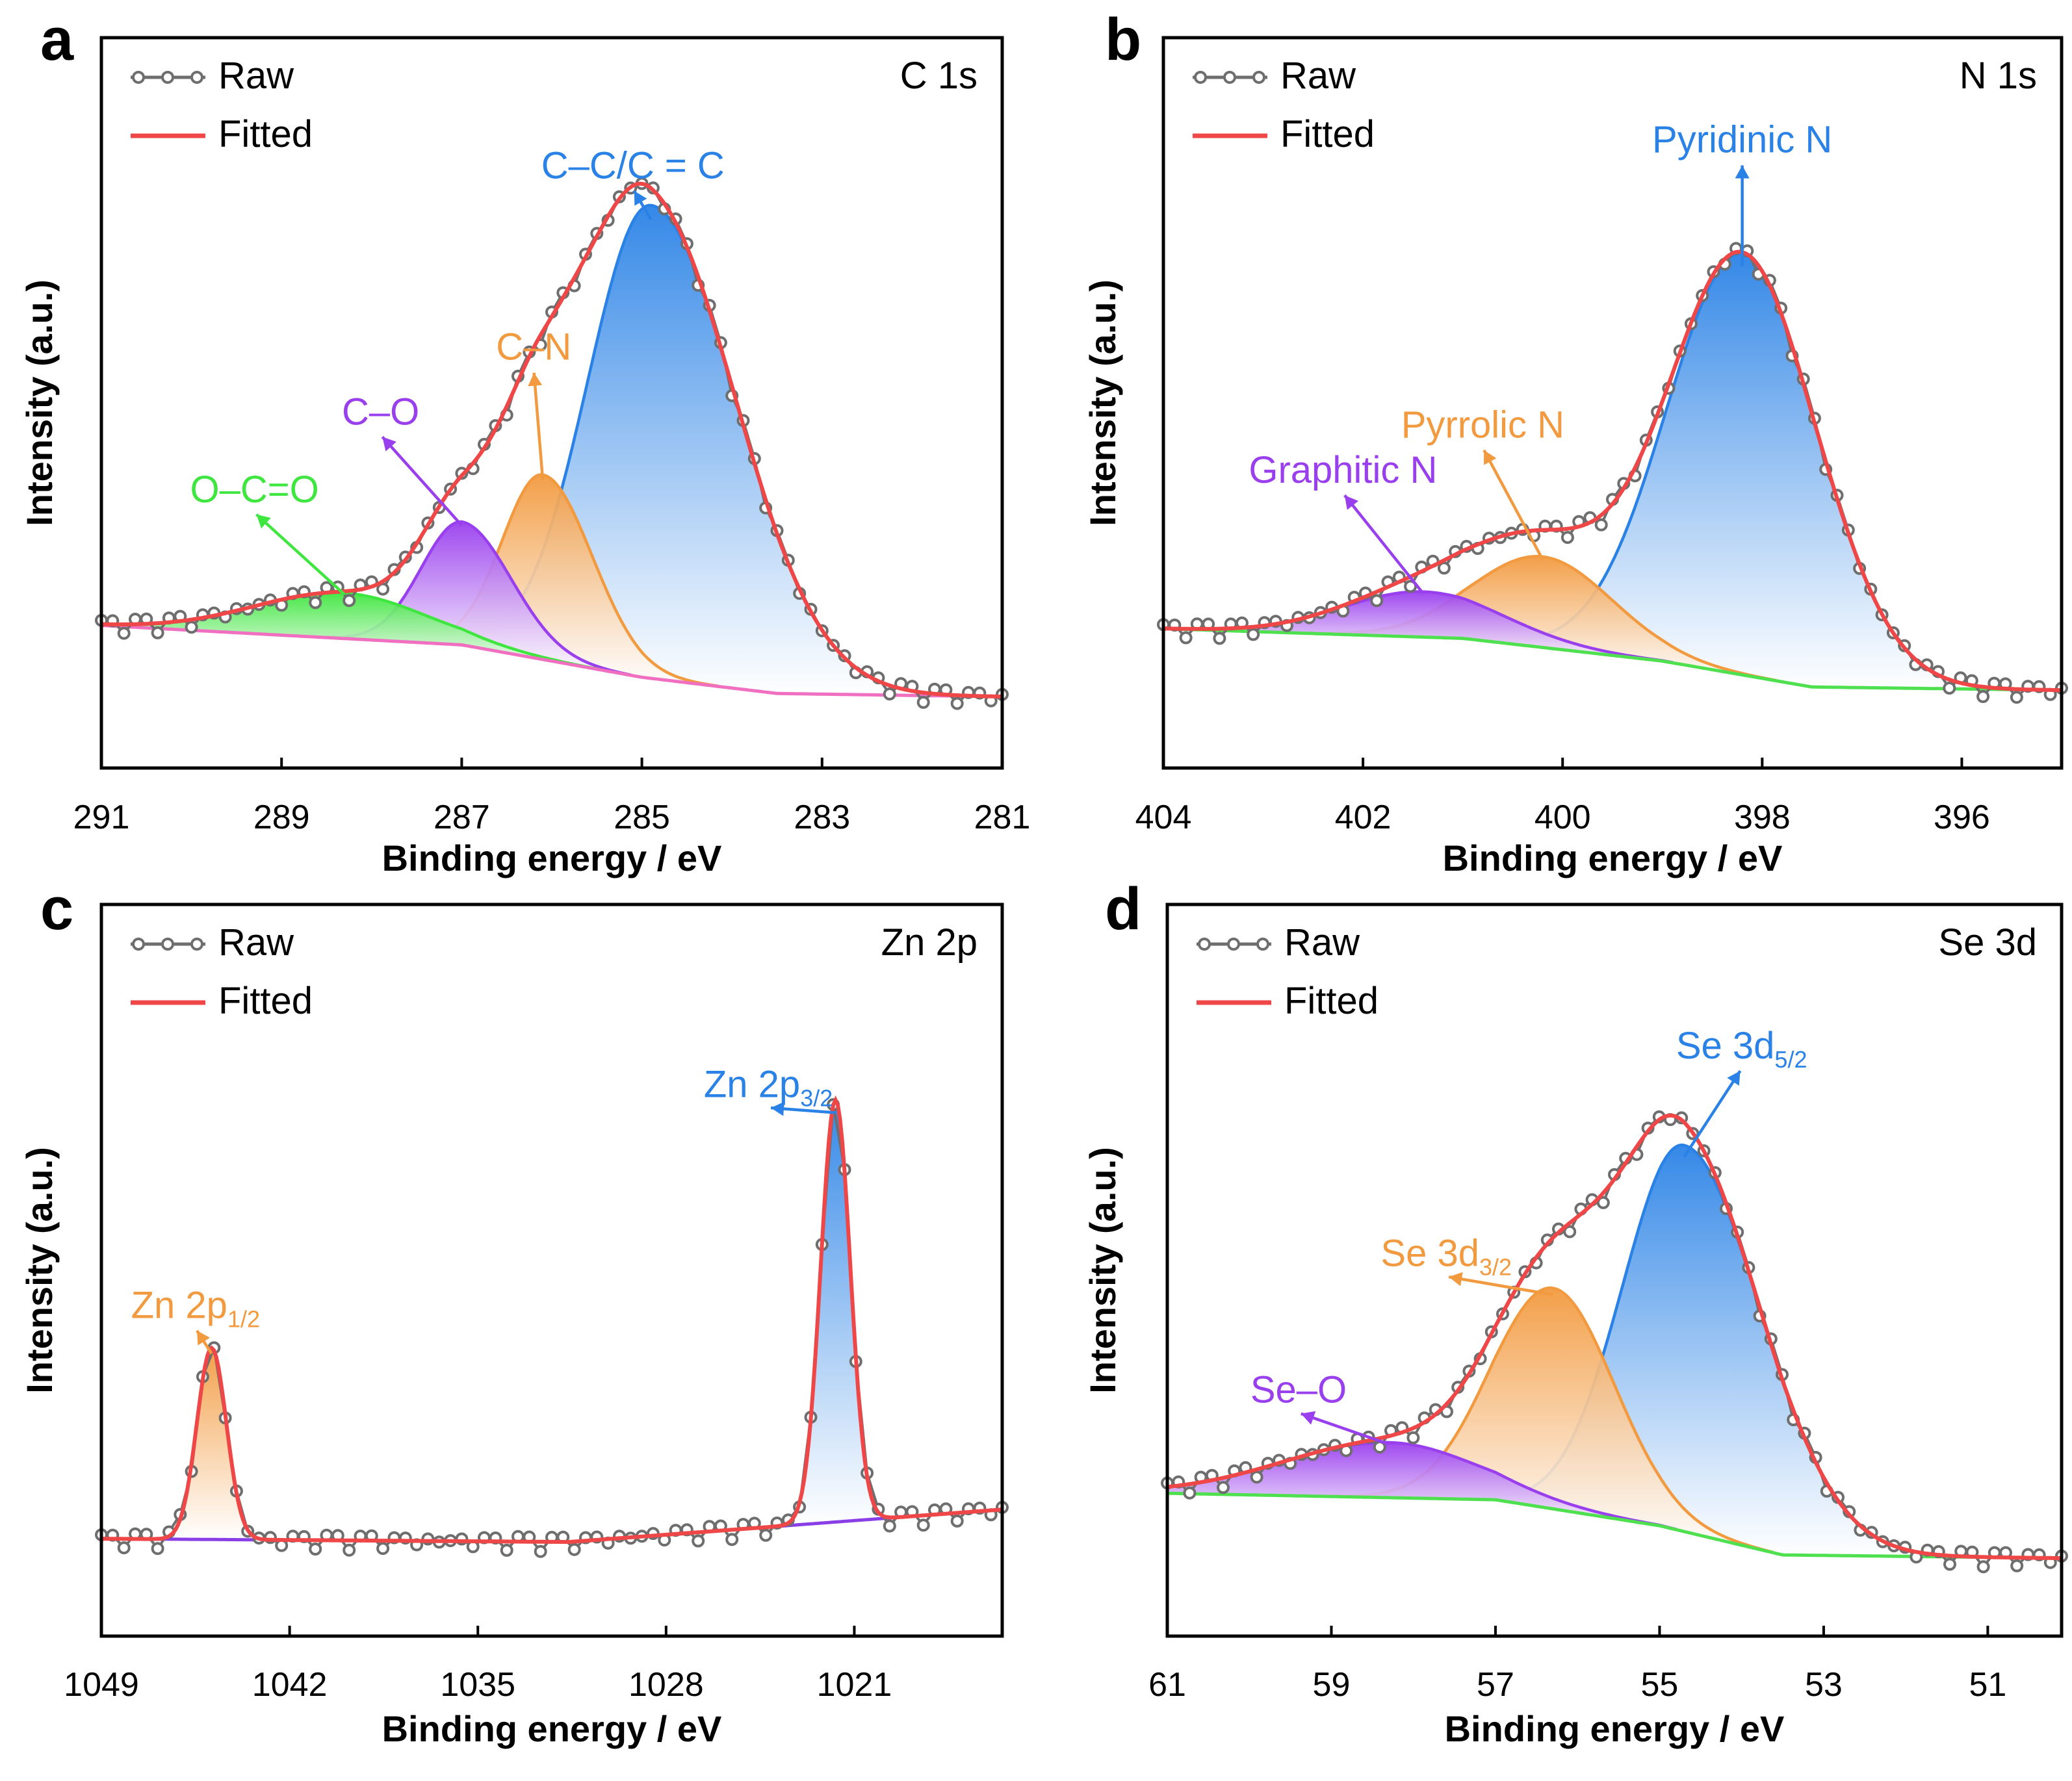  Describe the element at coordinates (462, 817) in the screenshot. I see `x-tick-label: 287` at that location.